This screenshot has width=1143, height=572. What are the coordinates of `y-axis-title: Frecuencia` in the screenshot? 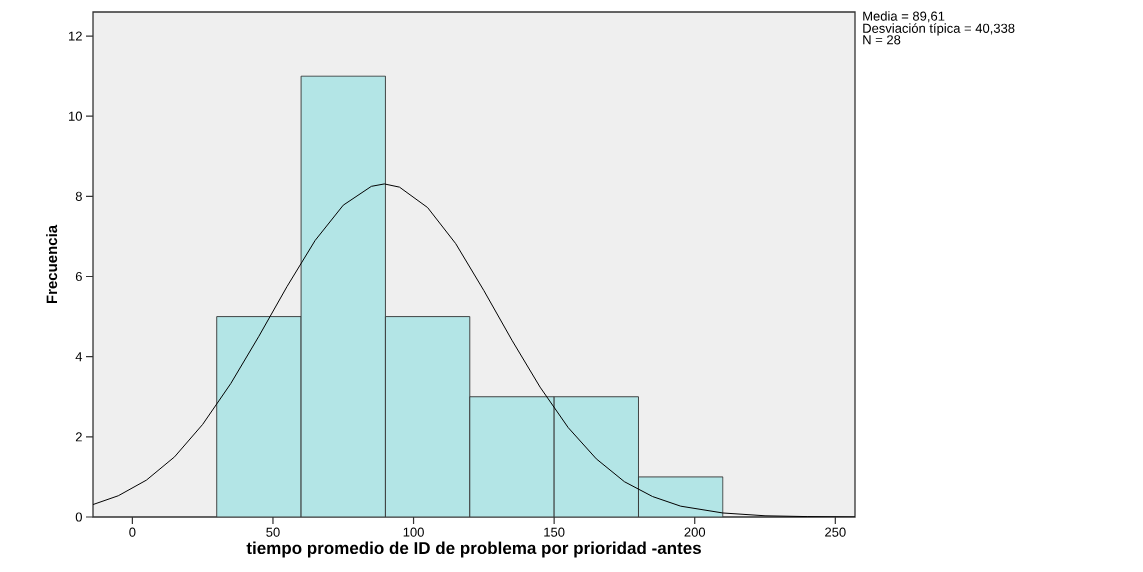 It's located at (52, 264).